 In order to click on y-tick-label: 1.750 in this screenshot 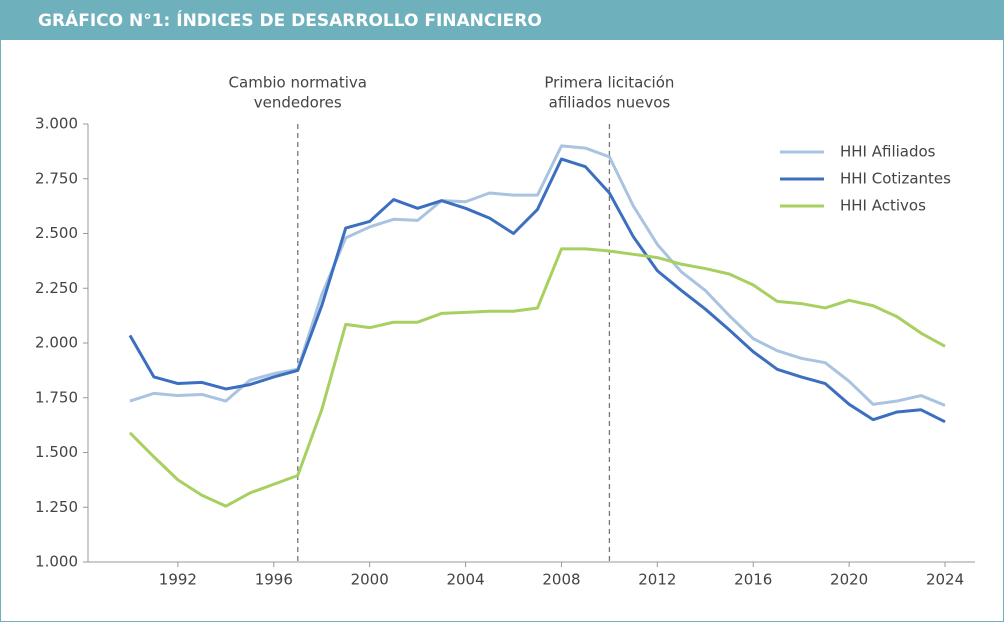, I will do `click(56, 397)`.